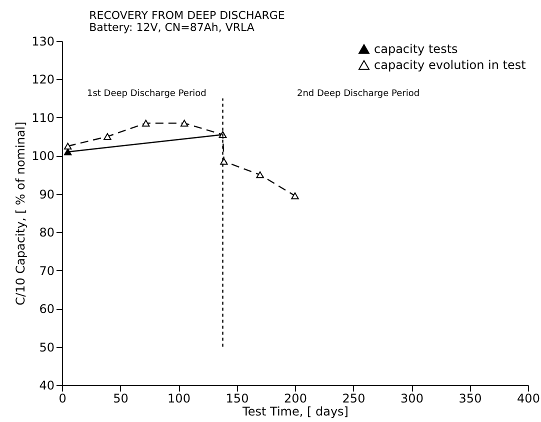  I want to click on y-tick-label: 100, so click(43, 156).